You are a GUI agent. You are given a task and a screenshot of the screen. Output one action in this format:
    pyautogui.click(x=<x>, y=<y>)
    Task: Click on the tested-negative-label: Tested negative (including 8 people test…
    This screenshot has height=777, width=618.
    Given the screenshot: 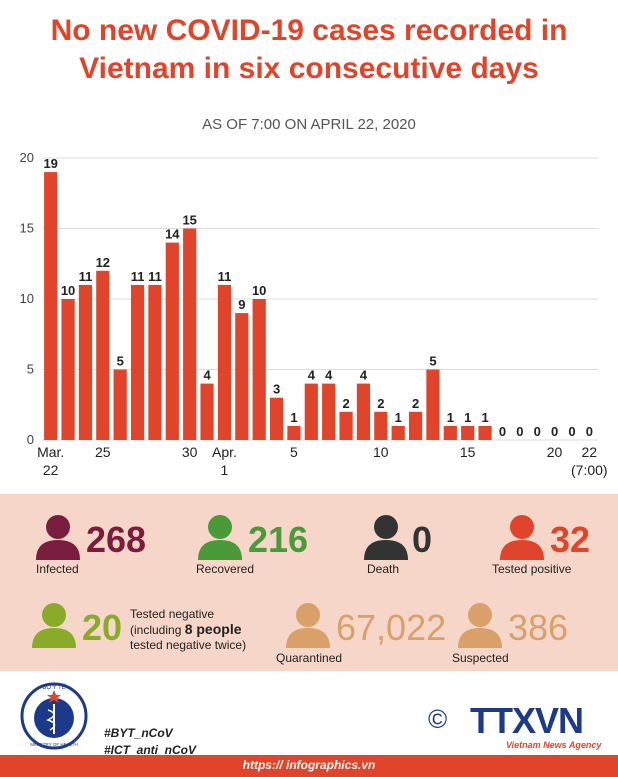 What is the action you would take?
    pyautogui.click(x=188, y=630)
    